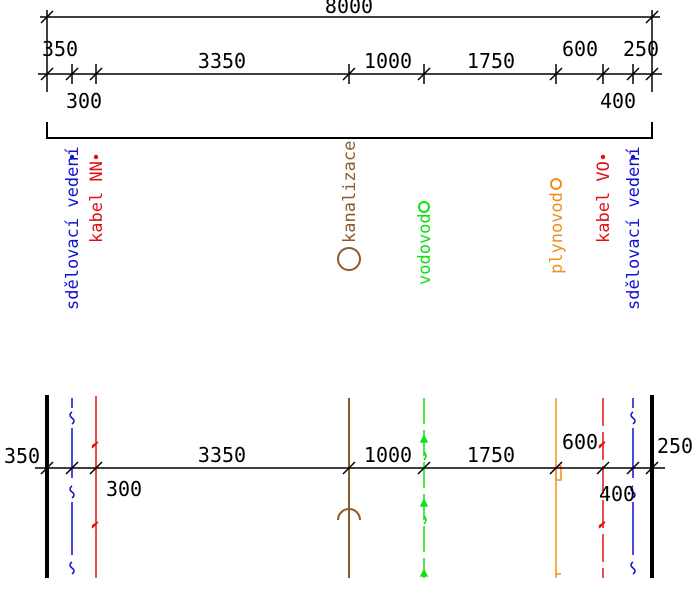 This screenshot has height=591, width=698. Describe the element at coordinates (388, 455) in the screenshot. I see `bottom-dim-1000: 1000` at that location.